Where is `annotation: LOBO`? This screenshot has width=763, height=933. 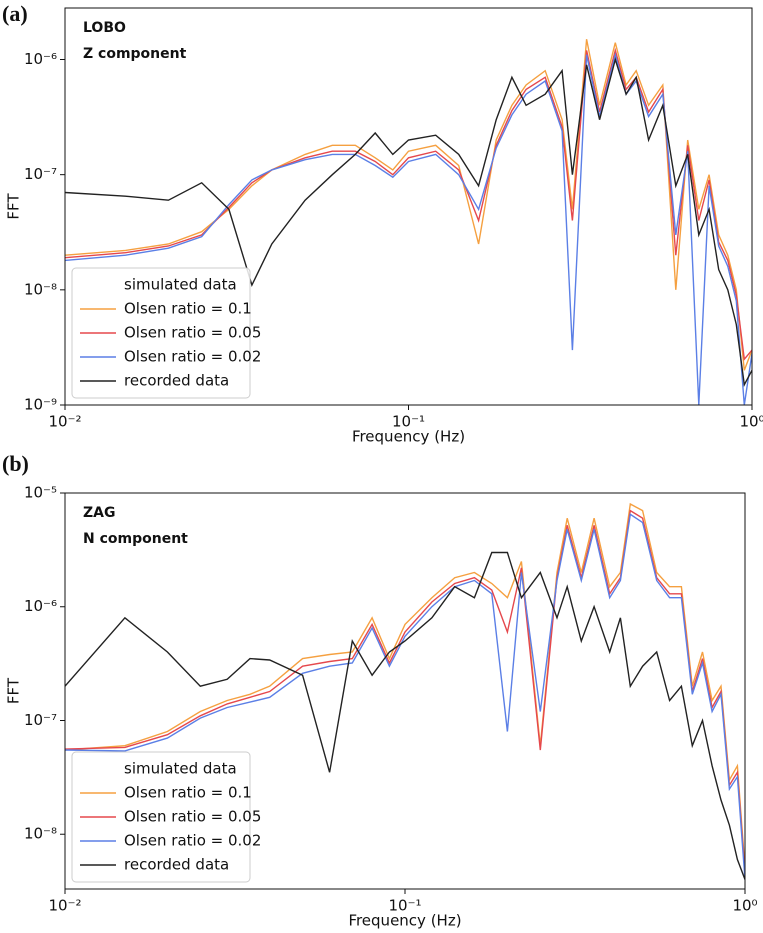
annotation: LOBO is located at coordinates (104, 28).